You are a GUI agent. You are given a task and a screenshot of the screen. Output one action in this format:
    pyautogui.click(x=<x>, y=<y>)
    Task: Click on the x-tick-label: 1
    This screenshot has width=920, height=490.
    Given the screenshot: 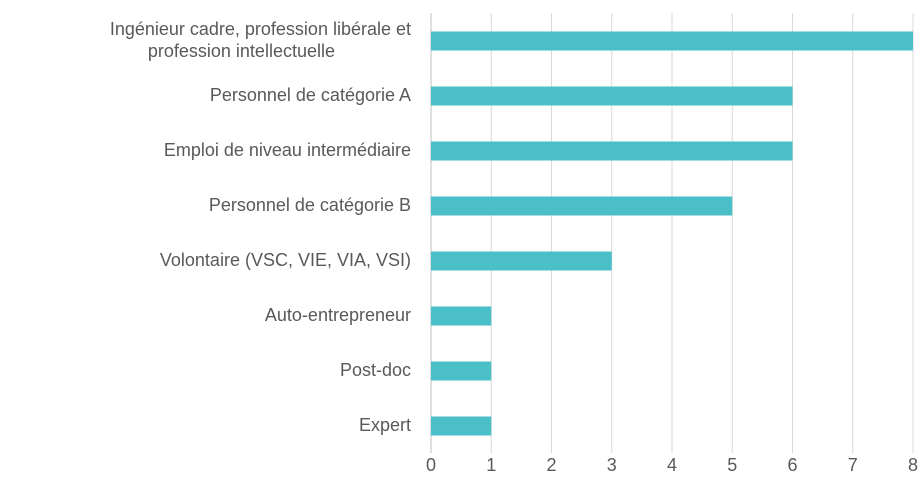 What is the action you would take?
    pyautogui.click(x=491, y=465)
    